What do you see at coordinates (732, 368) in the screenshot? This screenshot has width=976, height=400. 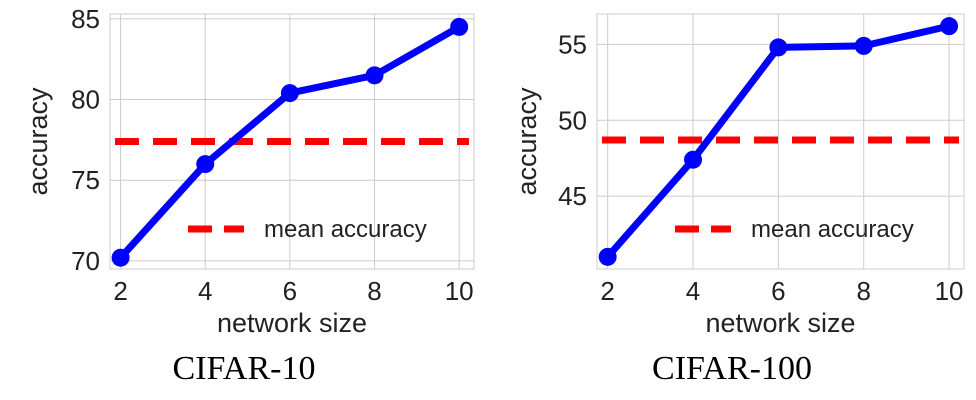 I see `chart-caption: CIFAR-100` at bounding box center [732, 368].